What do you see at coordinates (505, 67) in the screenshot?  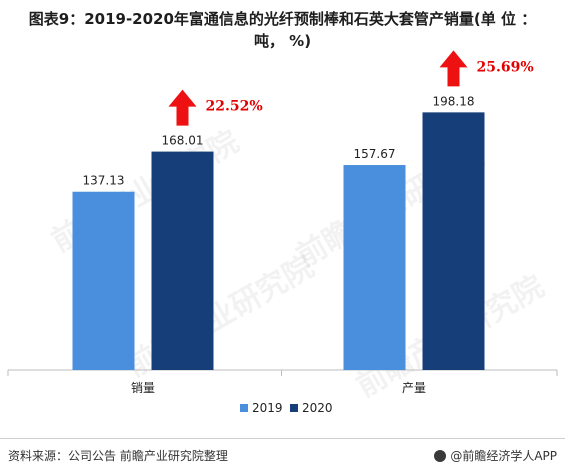 I see `growth-label-2: 25.69%` at bounding box center [505, 67].